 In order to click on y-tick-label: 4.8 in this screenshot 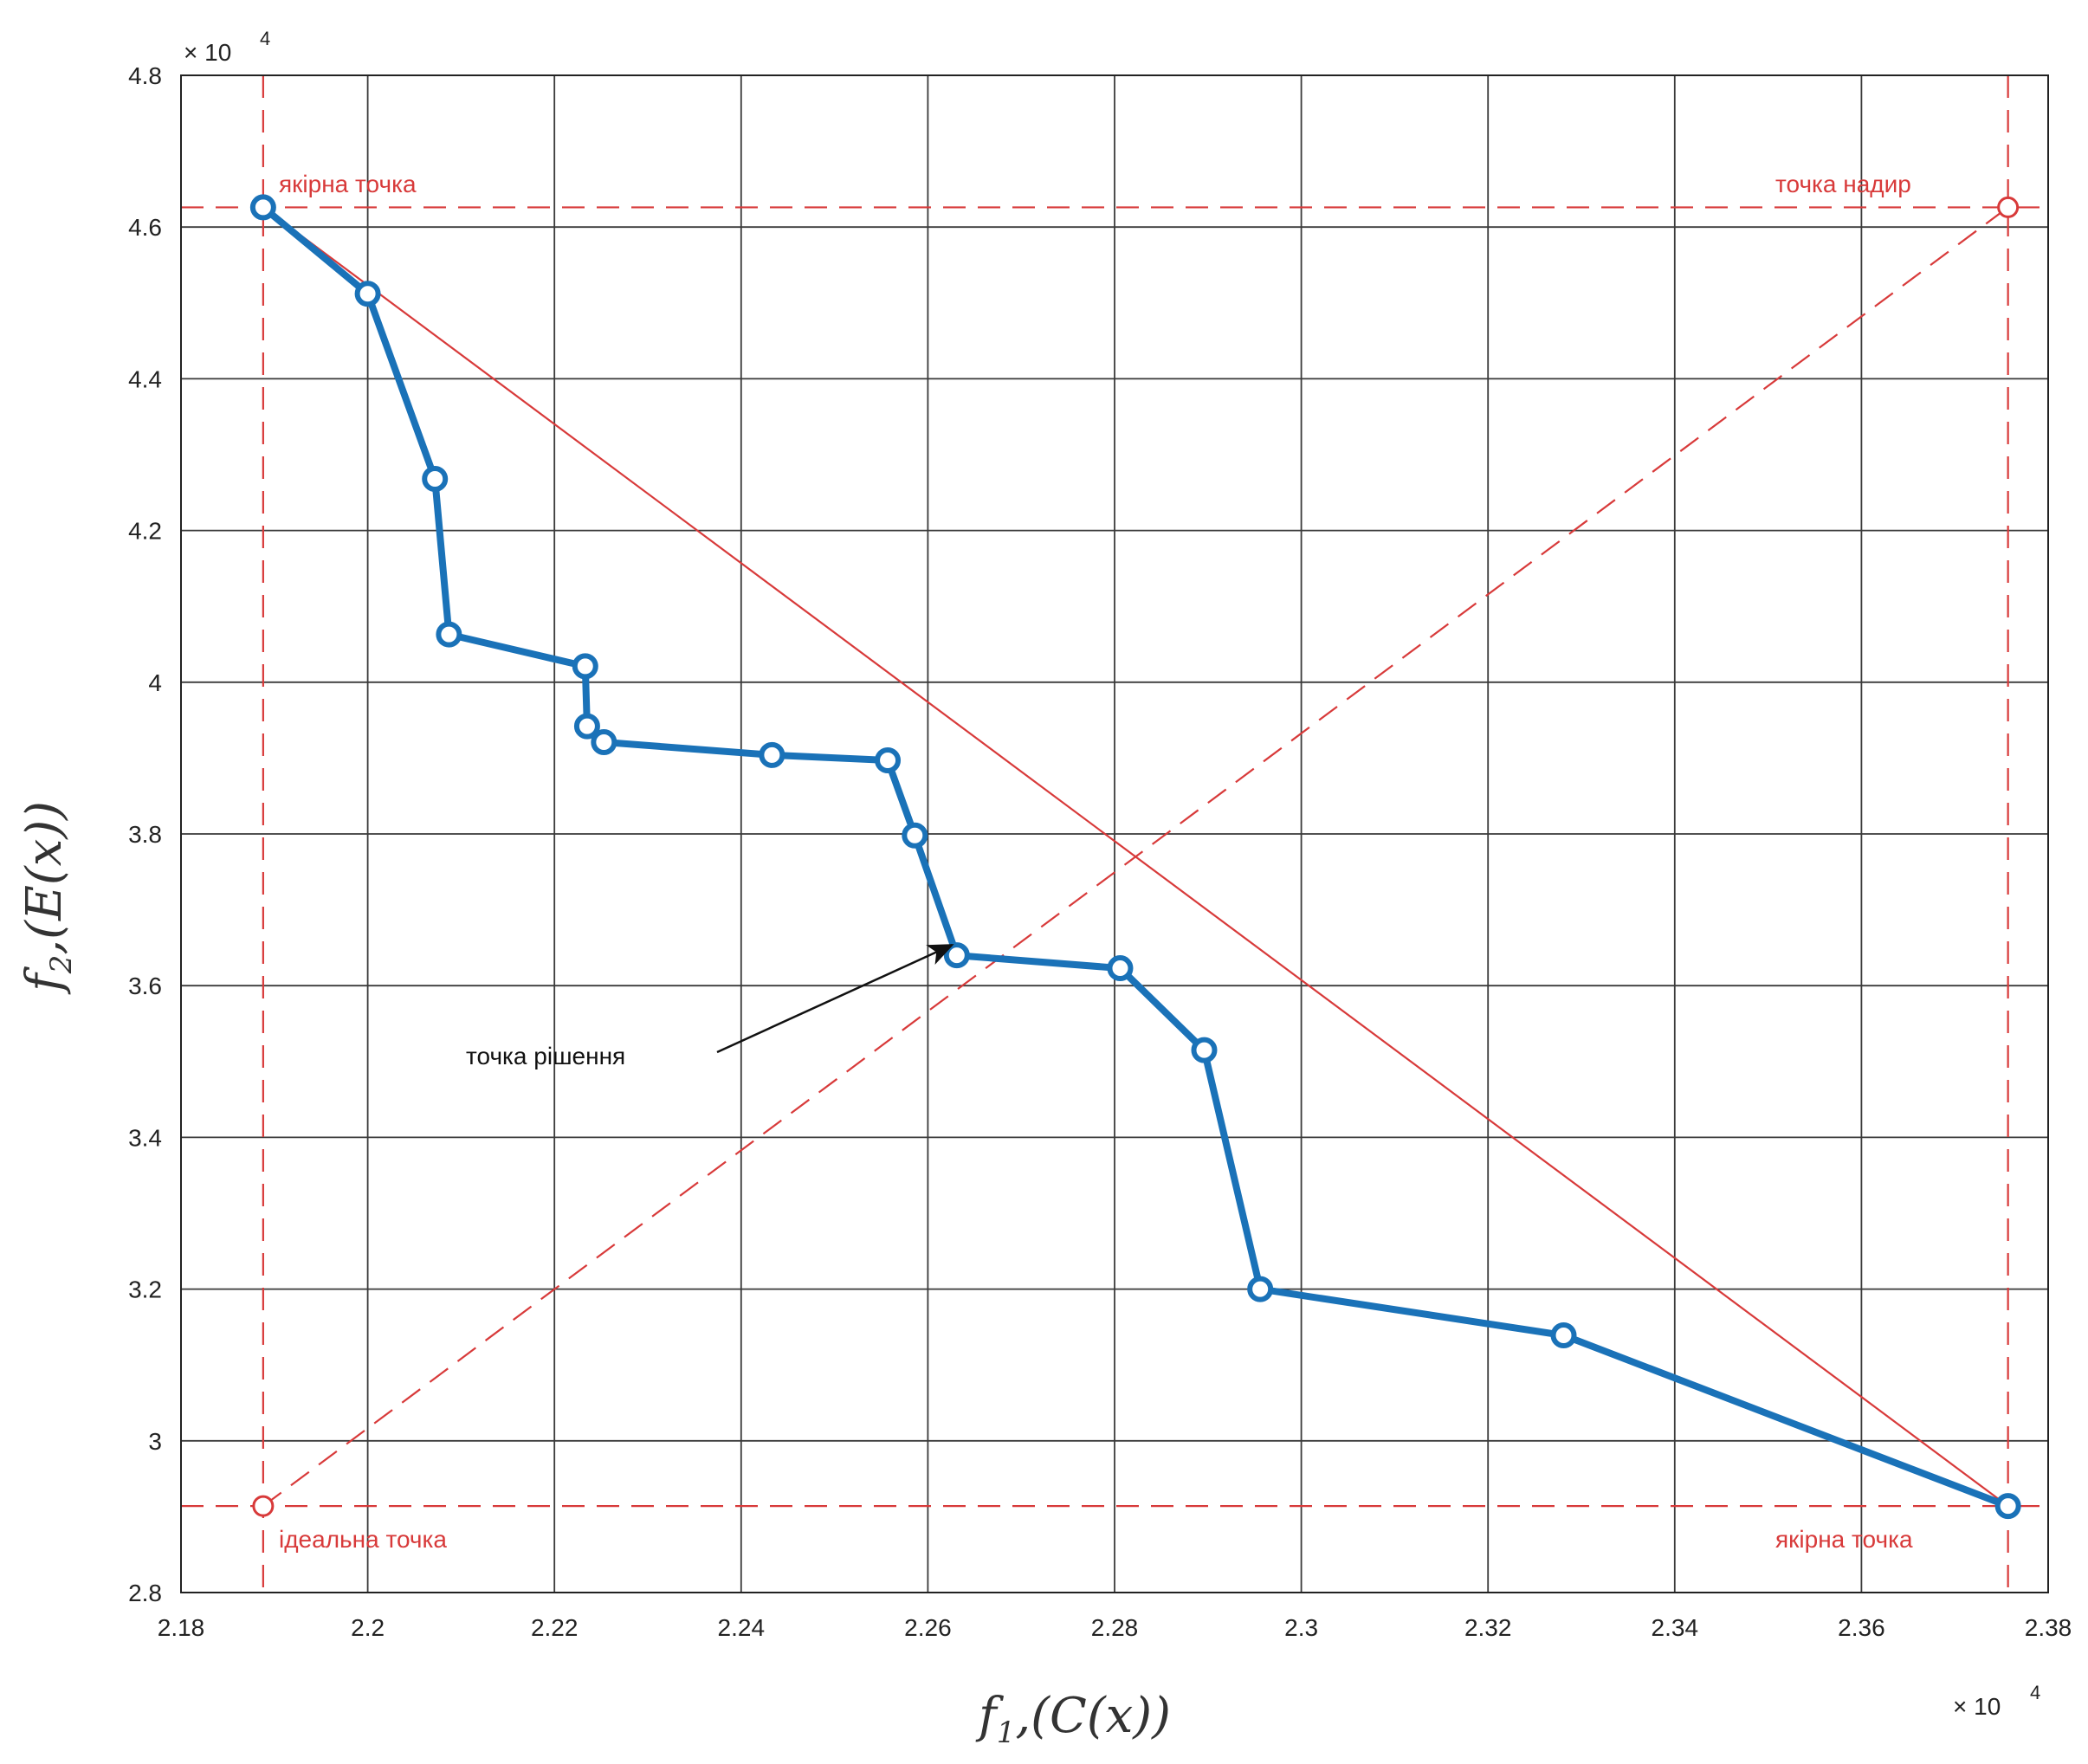, I will do `click(145, 75)`.